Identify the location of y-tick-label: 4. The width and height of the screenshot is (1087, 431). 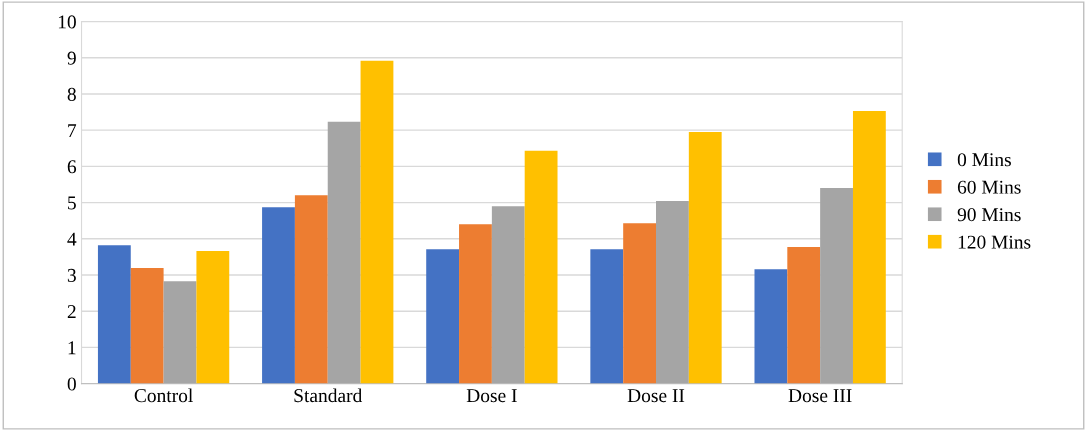
(72, 239).